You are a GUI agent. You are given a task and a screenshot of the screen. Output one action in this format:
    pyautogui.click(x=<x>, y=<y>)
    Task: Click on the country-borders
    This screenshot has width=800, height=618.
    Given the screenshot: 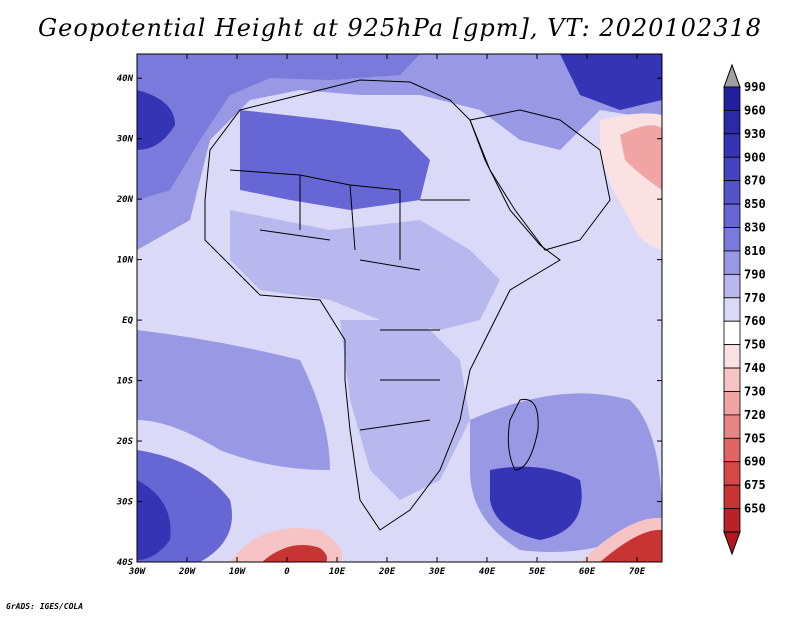 What is the action you would take?
    pyautogui.click(x=349, y=300)
    